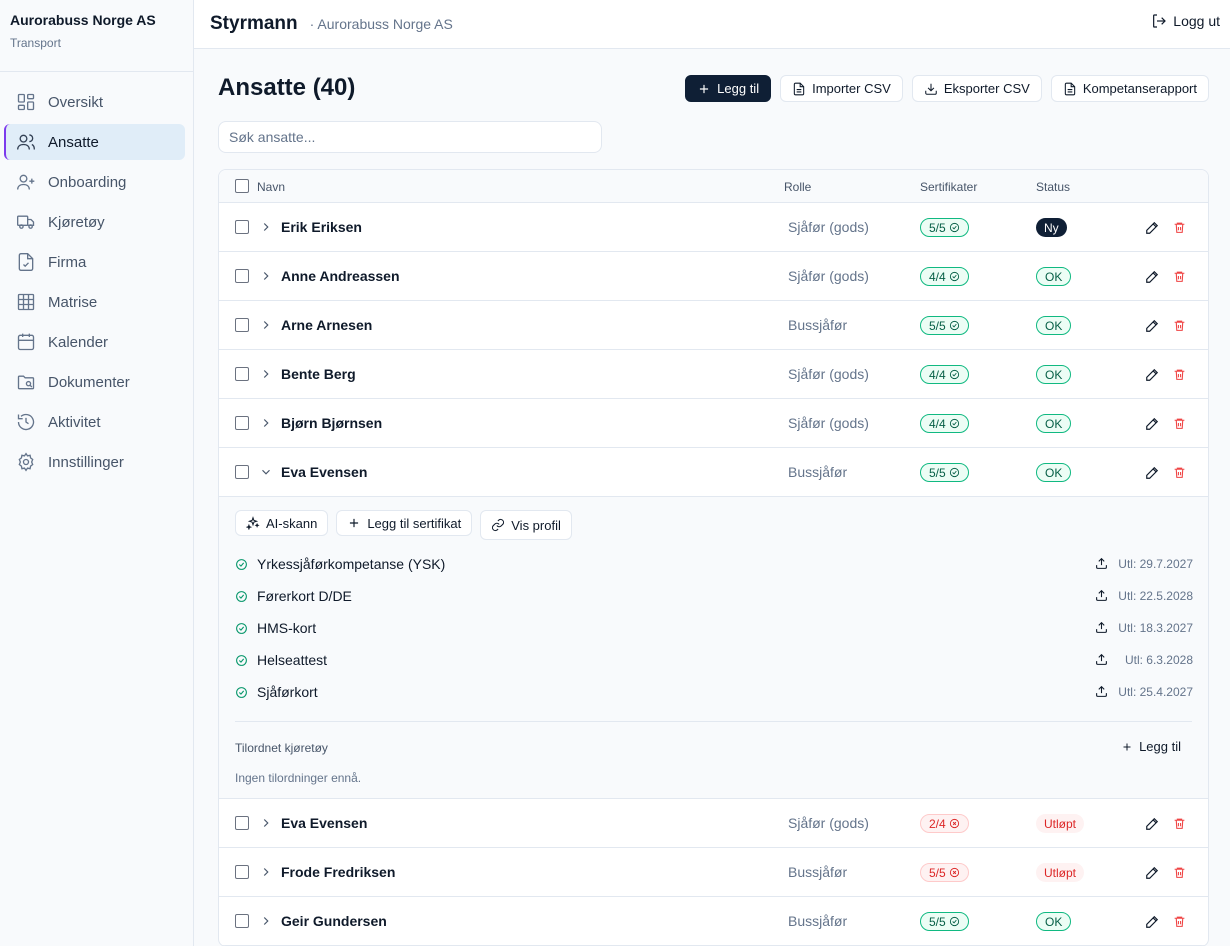  I want to click on sidebar-item-kalender: Kalender, so click(94, 342).